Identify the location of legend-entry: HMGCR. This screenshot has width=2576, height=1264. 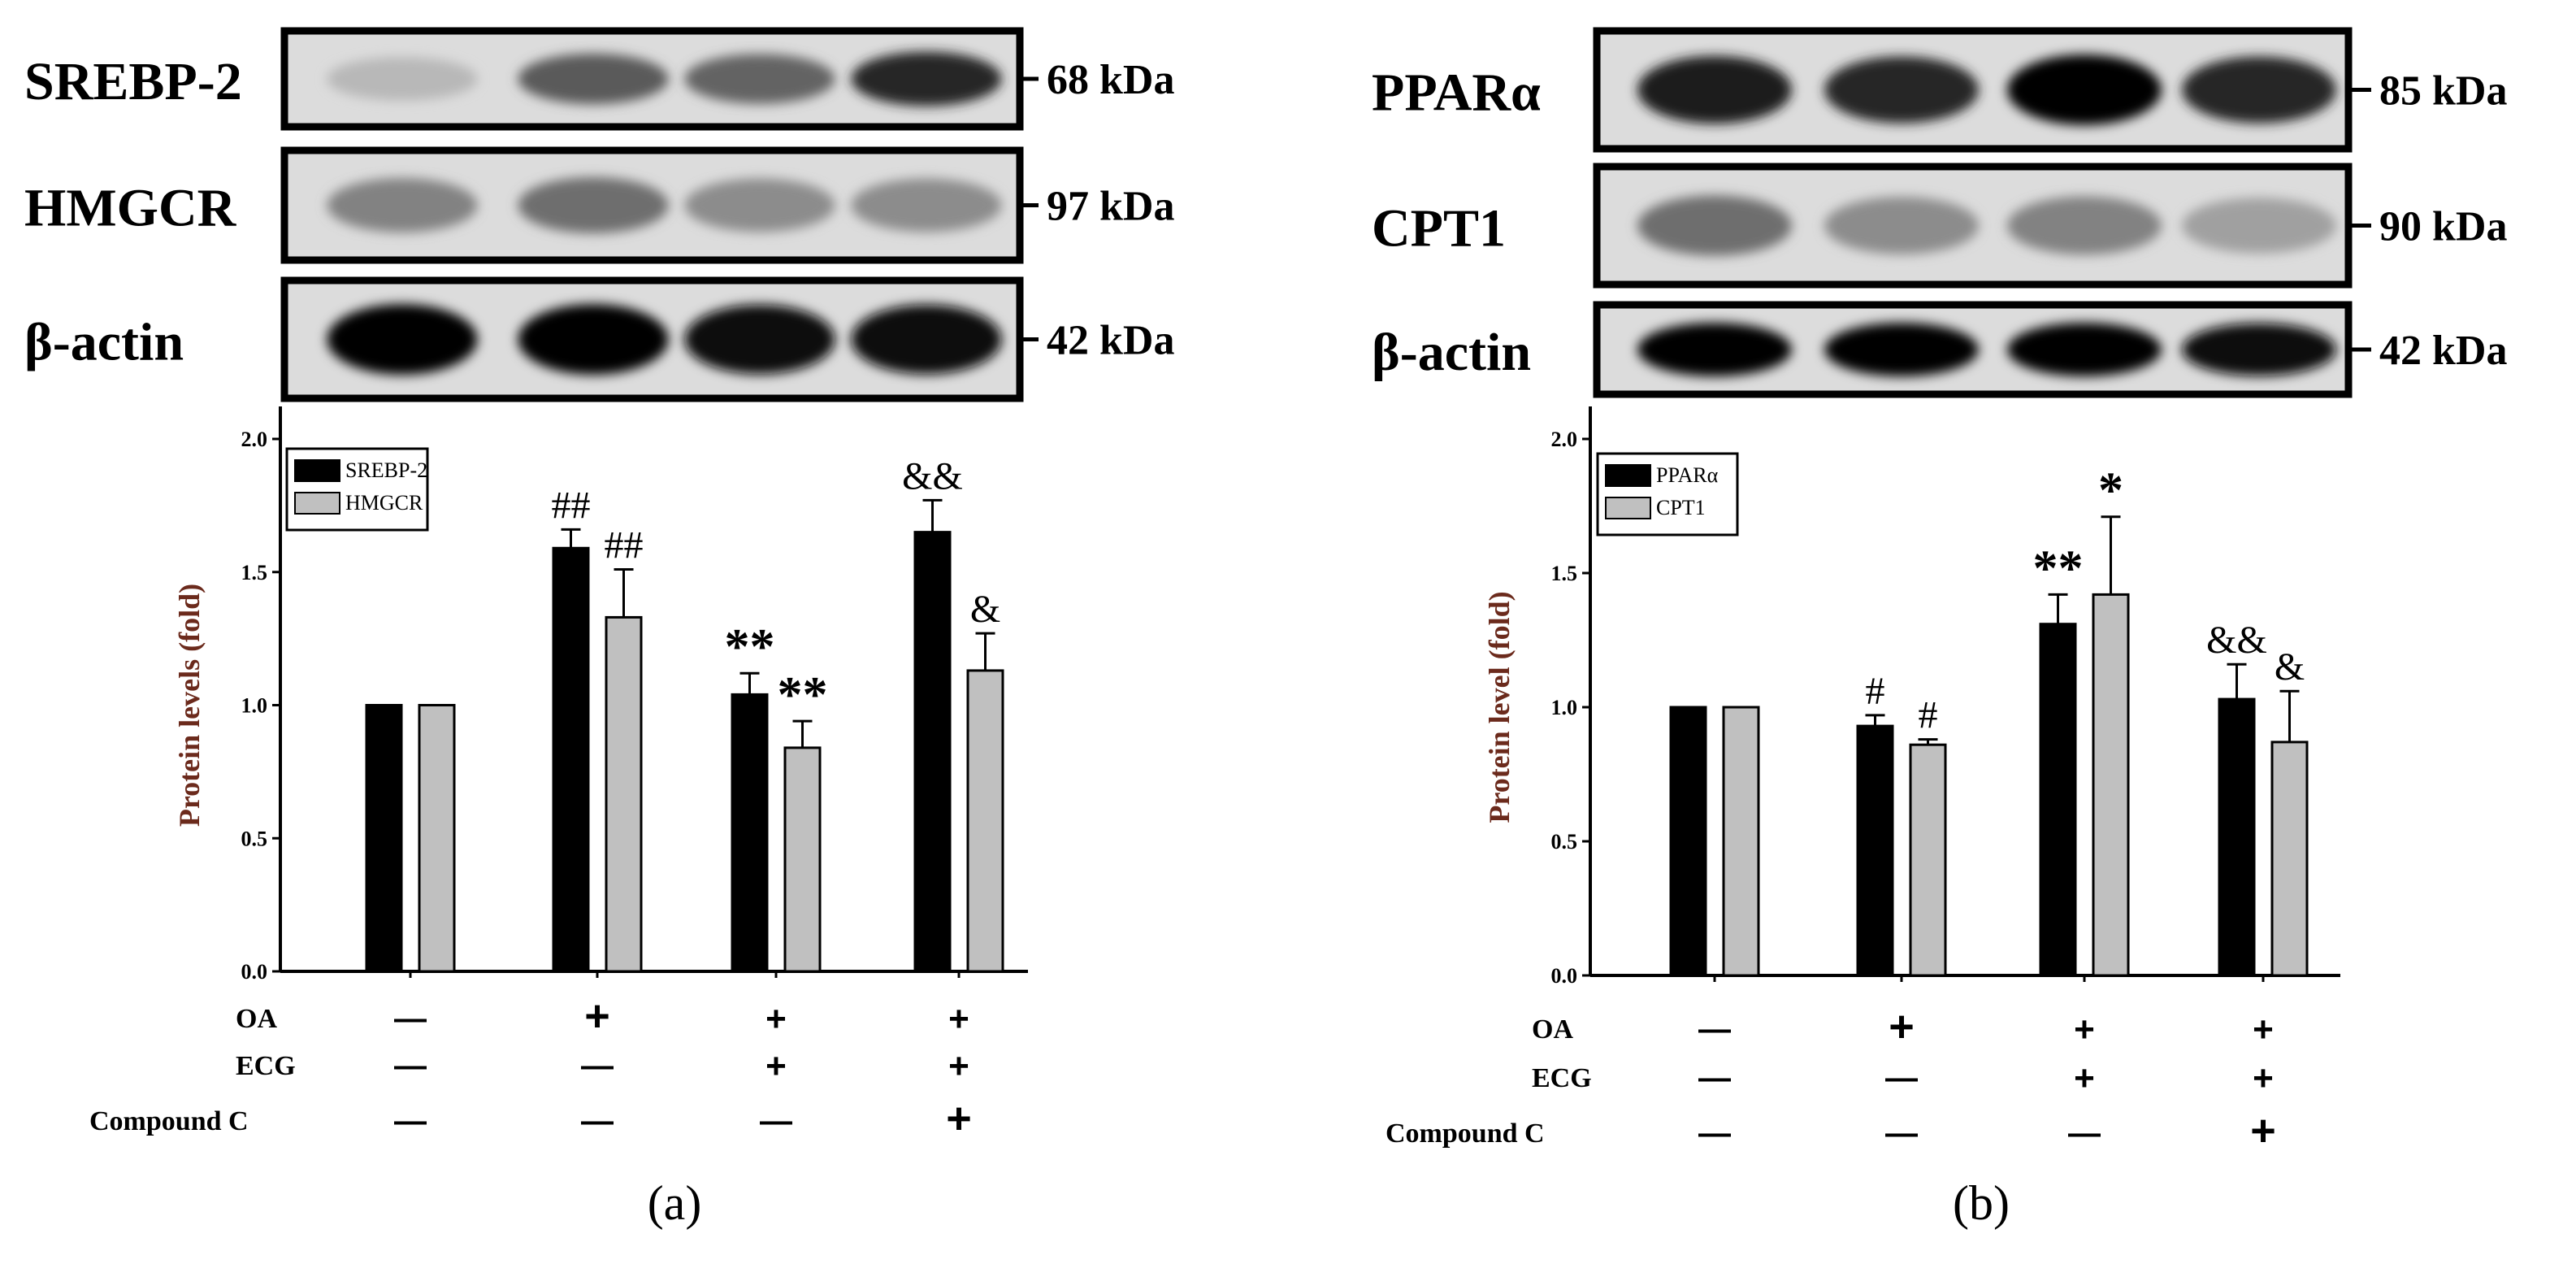
(384, 503).